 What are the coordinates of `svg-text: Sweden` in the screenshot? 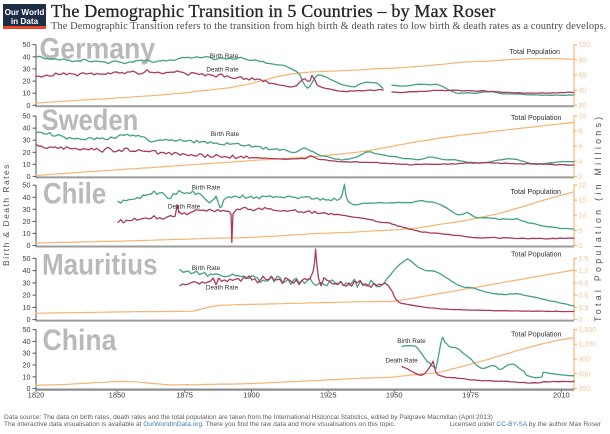 It's located at (90, 120).